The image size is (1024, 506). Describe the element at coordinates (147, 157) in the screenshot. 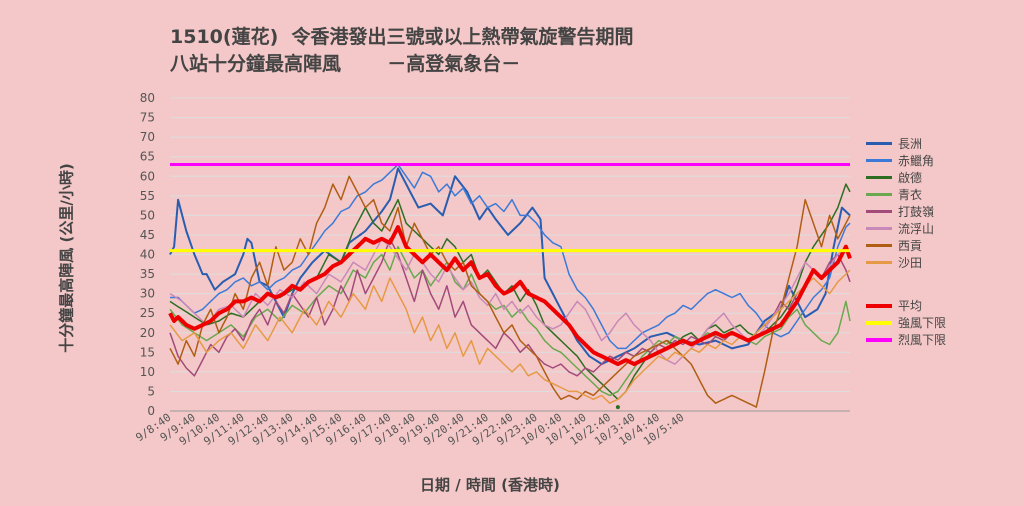

I see `y-tick-label: 65` at that location.